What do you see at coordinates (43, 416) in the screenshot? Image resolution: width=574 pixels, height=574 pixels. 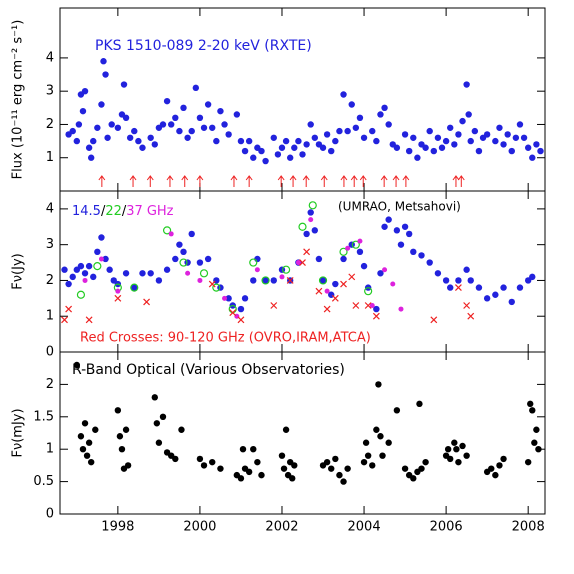 I see `y-tick-label: 1.5` at bounding box center [43, 416].